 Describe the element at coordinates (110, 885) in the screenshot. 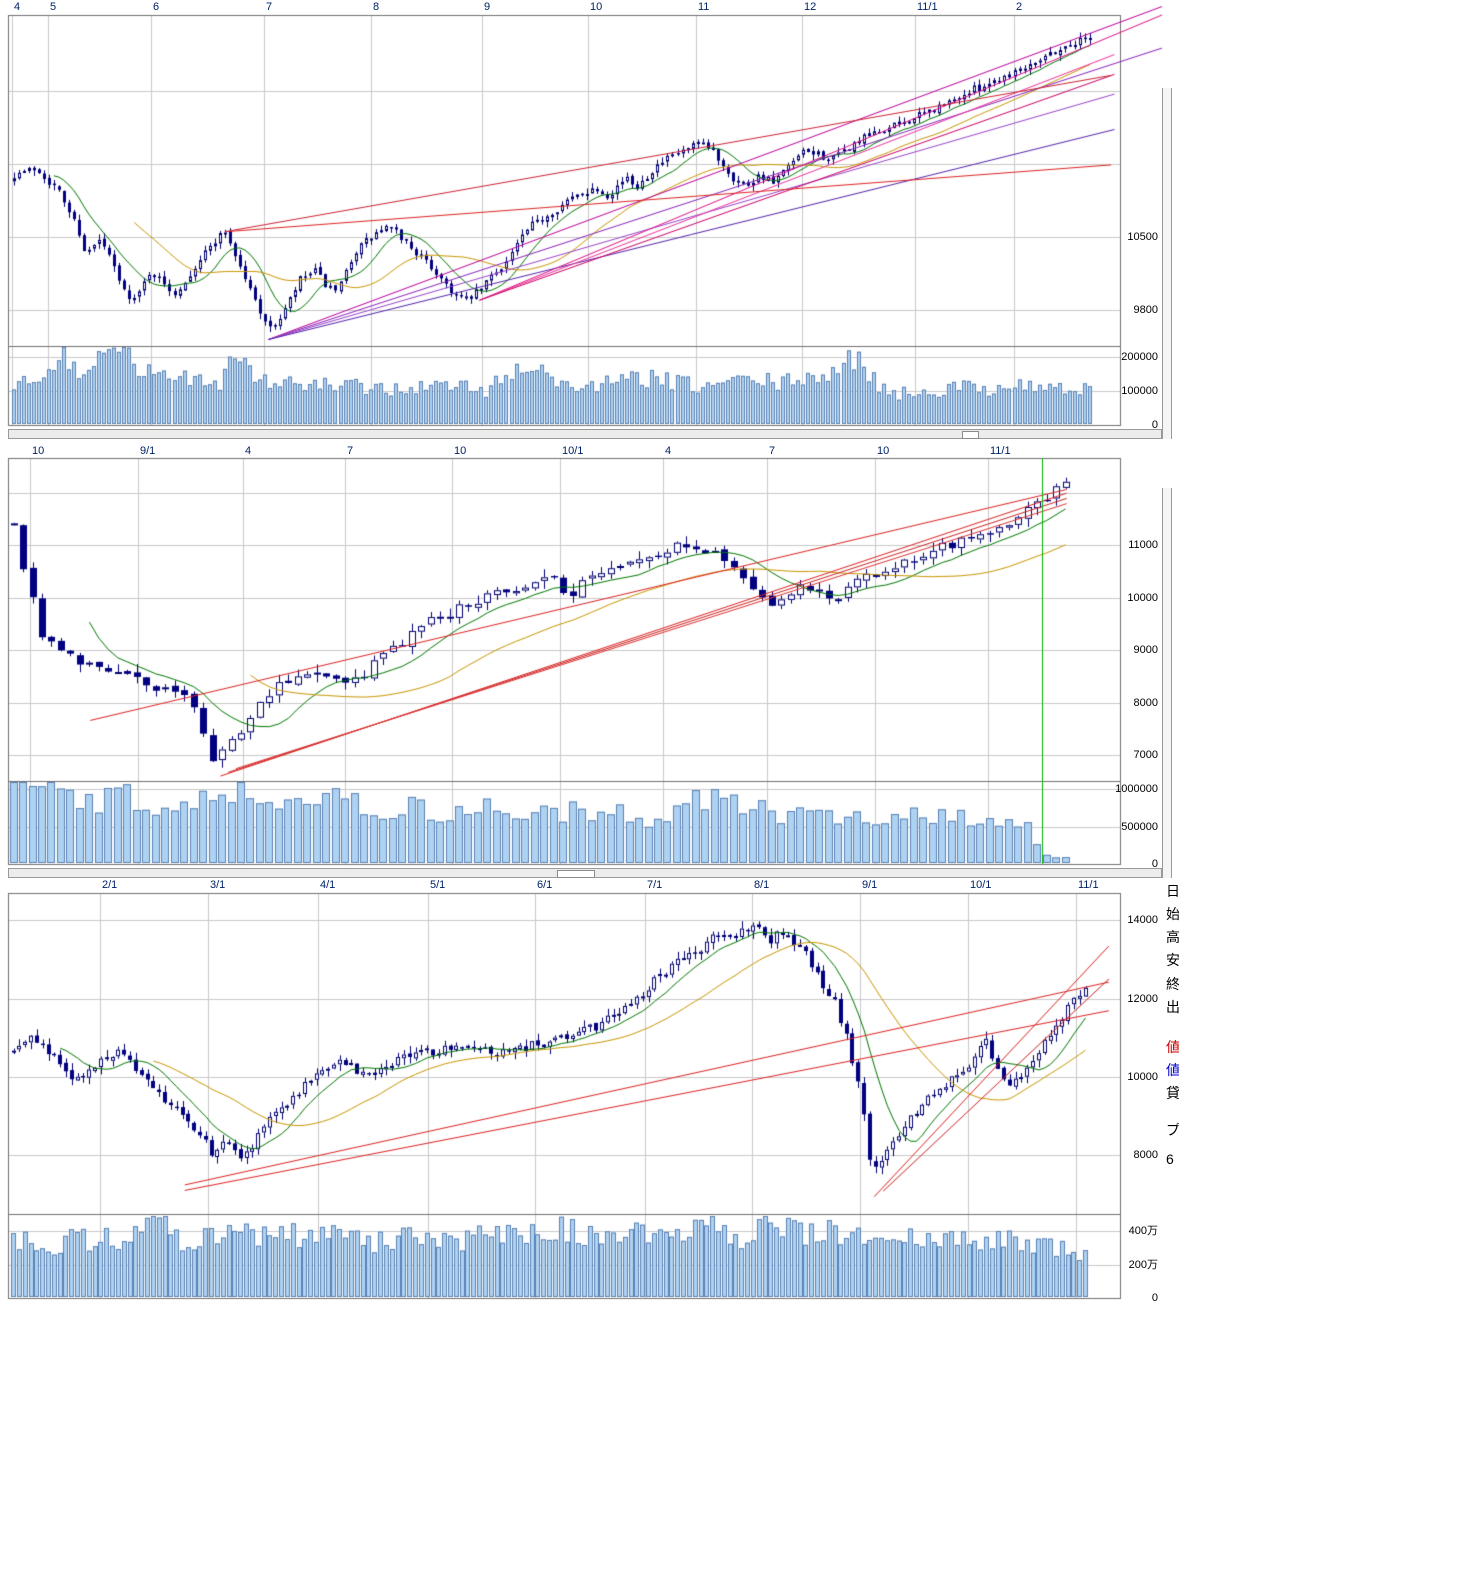

I see `x-axis-label: 2/1` at that location.